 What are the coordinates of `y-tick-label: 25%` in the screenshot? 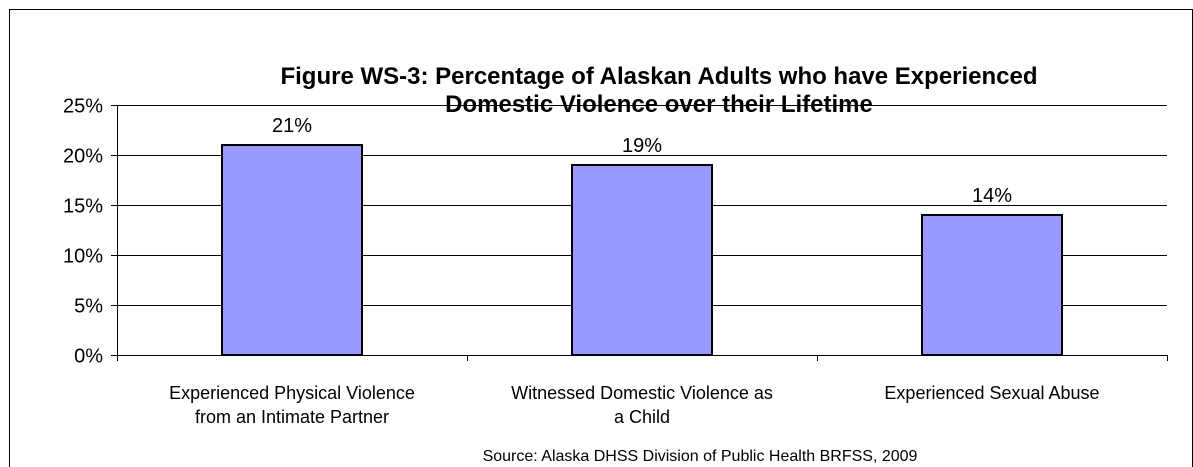 It's located at (83, 107).